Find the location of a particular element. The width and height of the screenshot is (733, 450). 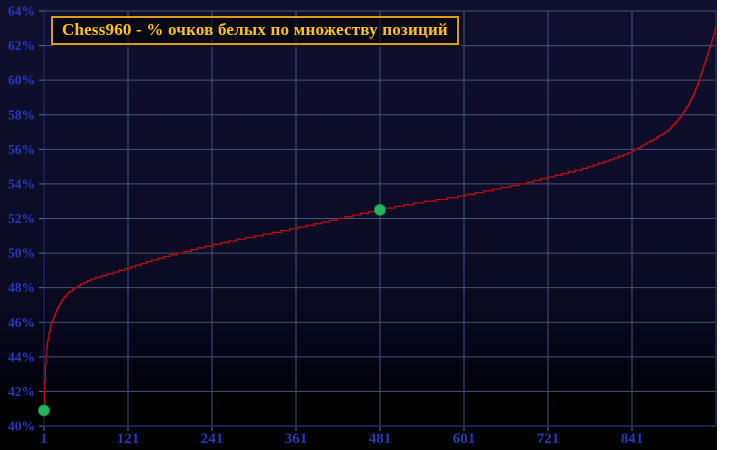

y-tick-label: 62% is located at coordinates (21, 45).